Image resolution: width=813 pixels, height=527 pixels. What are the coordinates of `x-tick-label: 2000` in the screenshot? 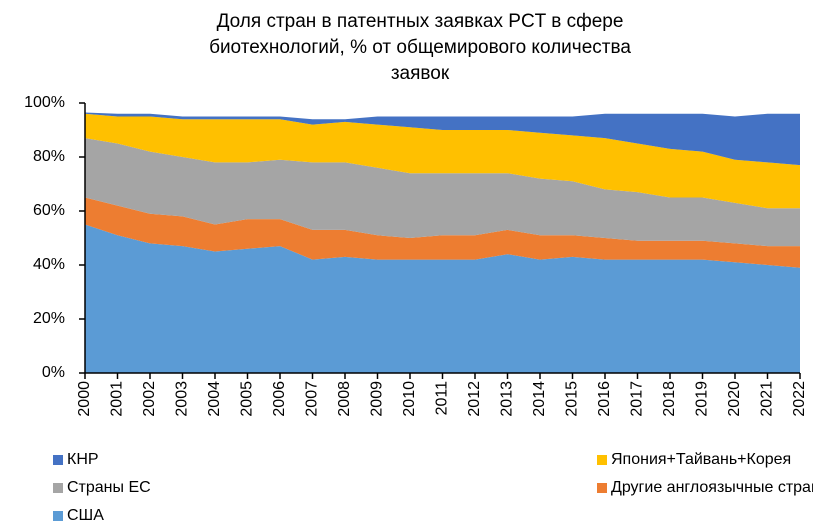 It's located at (84, 399).